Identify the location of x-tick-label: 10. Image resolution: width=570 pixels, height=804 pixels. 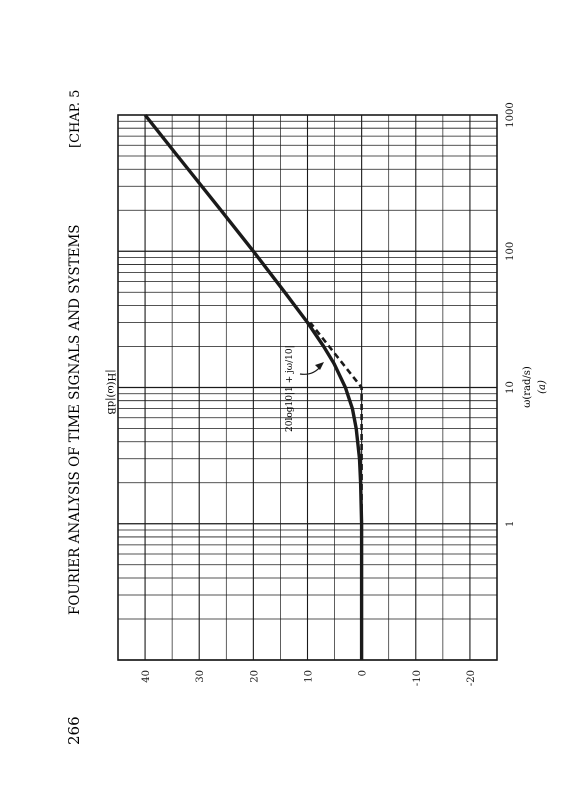
(510, 387).